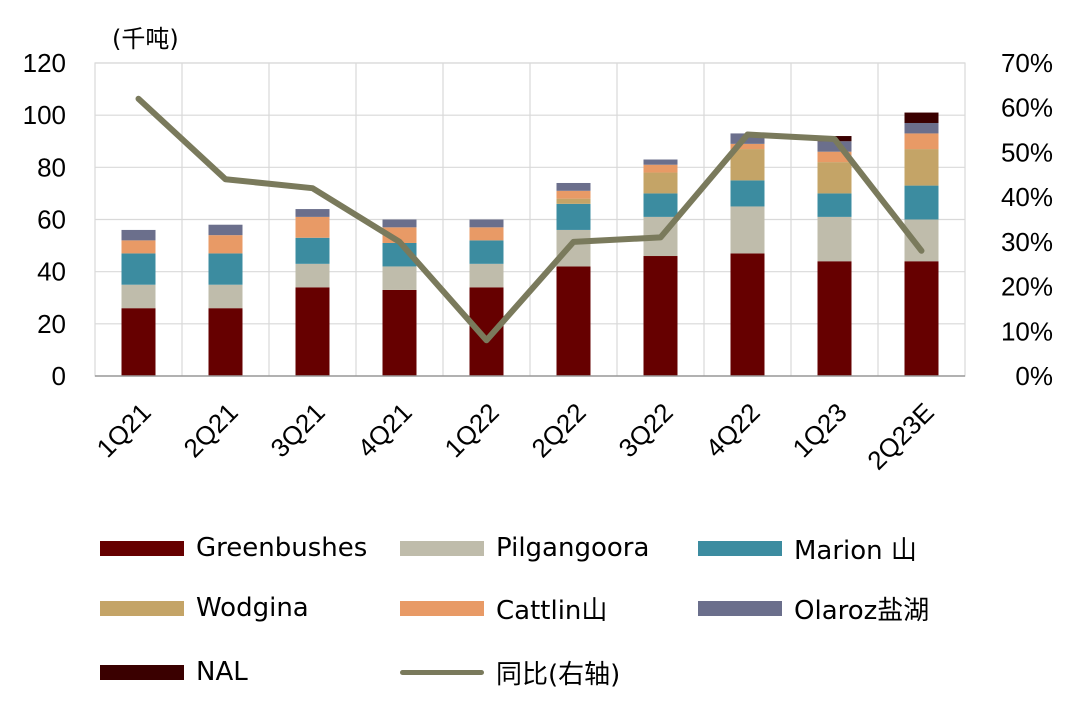 The width and height of the screenshot is (1080, 711). Describe the element at coordinates (298, 430) in the screenshot. I see `x-tick-label: 3Q21` at that location.